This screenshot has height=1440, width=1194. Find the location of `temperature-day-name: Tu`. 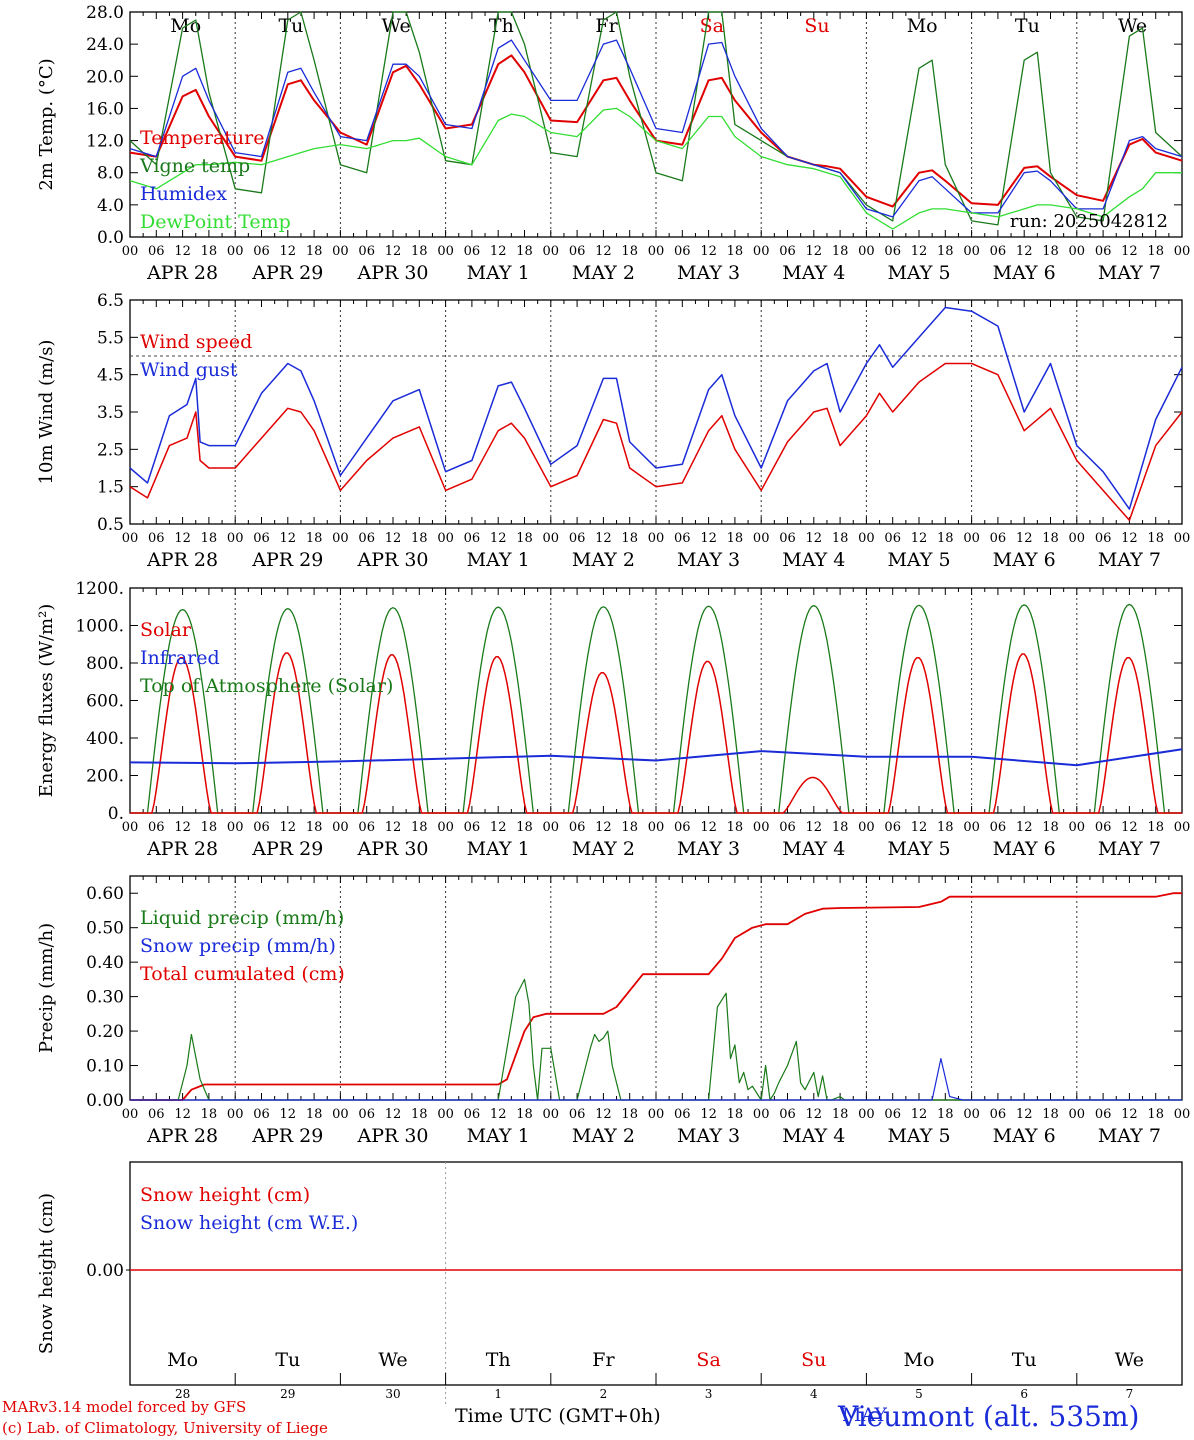

temperature-day-name: Tu is located at coordinates (290, 26).